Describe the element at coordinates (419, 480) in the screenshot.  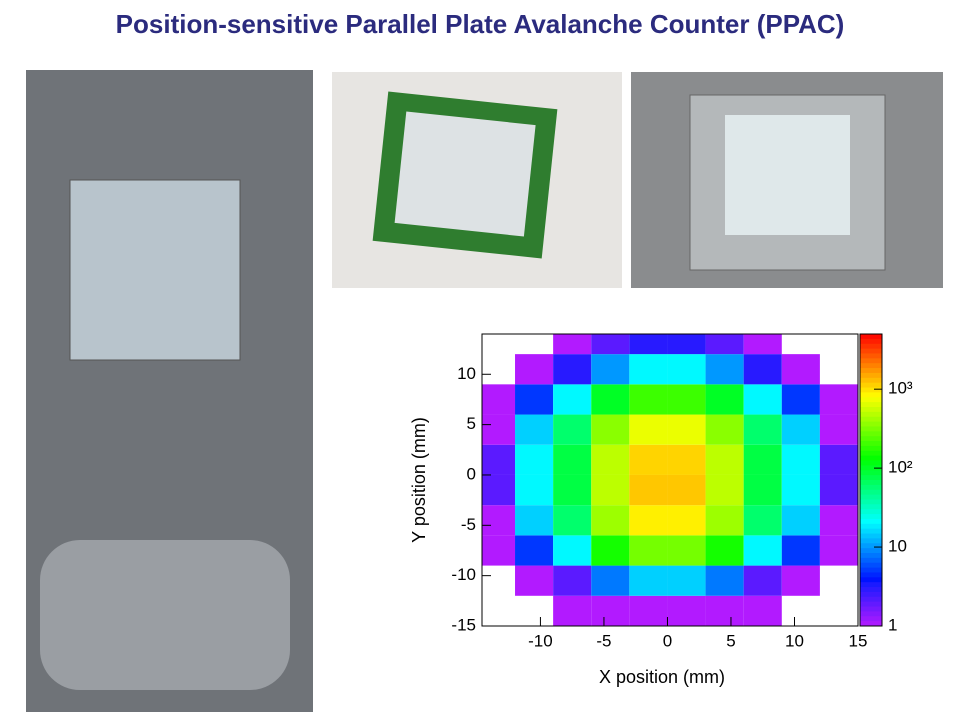
I see `y-axis-label: Y position (mm)` at that location.